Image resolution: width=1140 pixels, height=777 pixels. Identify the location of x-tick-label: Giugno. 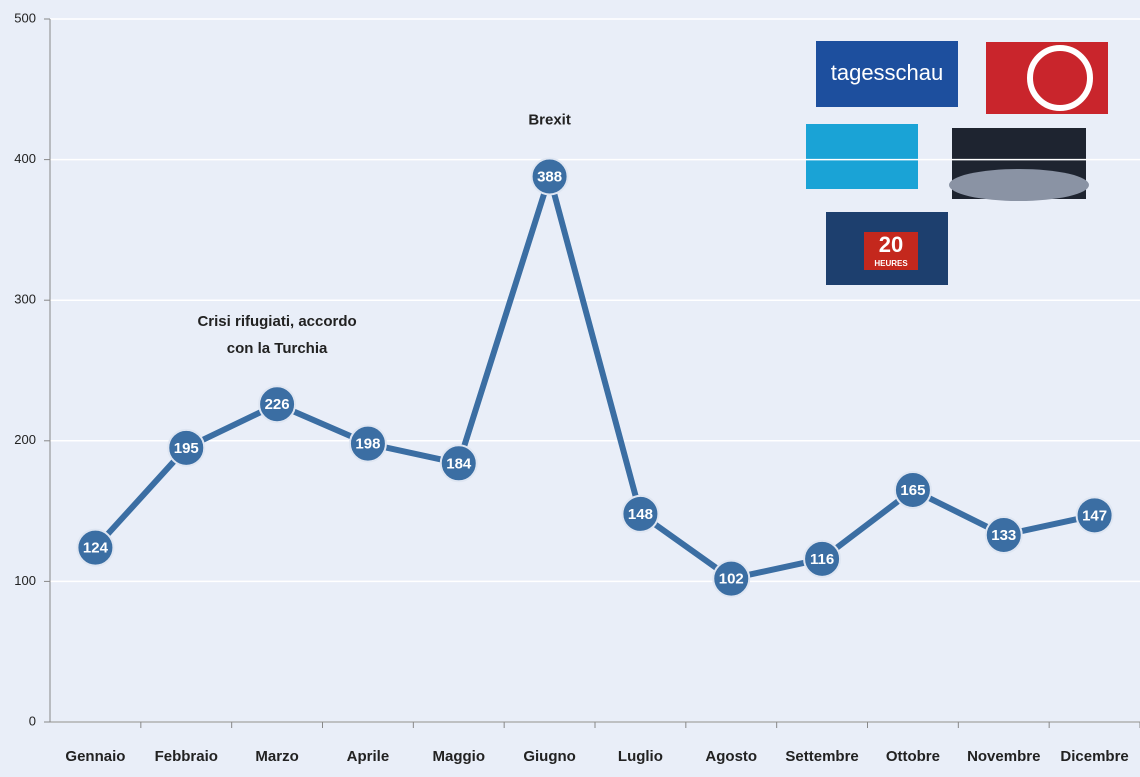
(549, 756).